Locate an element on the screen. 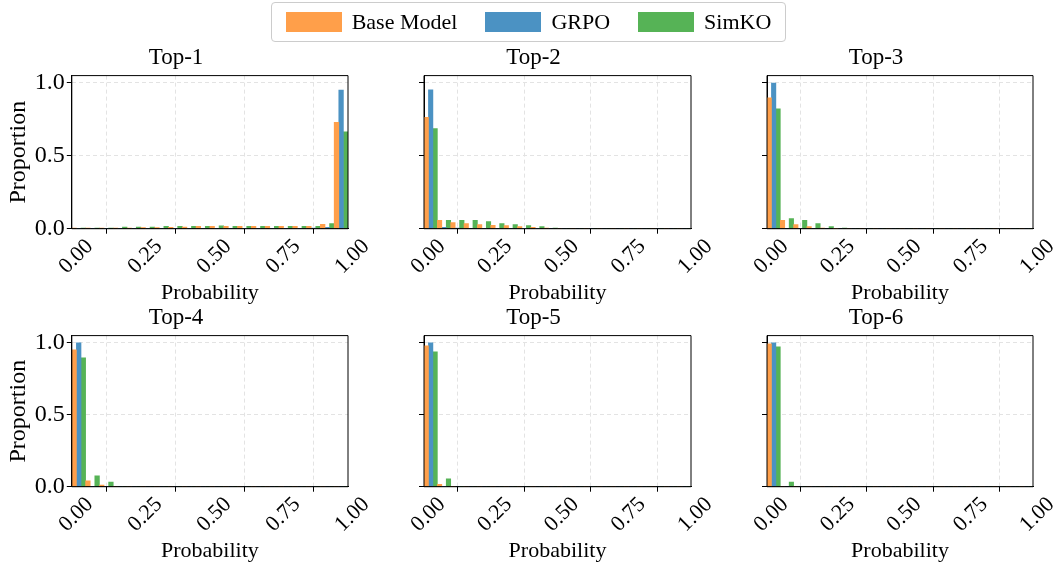 The image size is (1057, 564). chart-title: Top-1 is located at coordinates (176, 56).